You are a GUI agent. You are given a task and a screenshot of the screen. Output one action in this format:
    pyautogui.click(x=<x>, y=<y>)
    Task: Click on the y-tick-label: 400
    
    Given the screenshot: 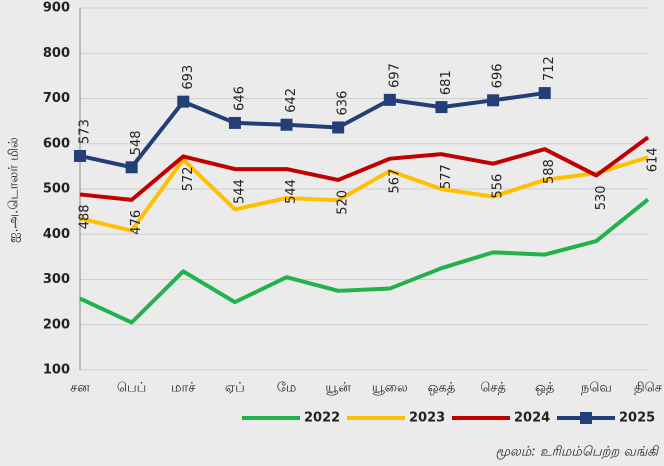 What is the action you would take?
    pyautogui.click(x=56, y=234)
    